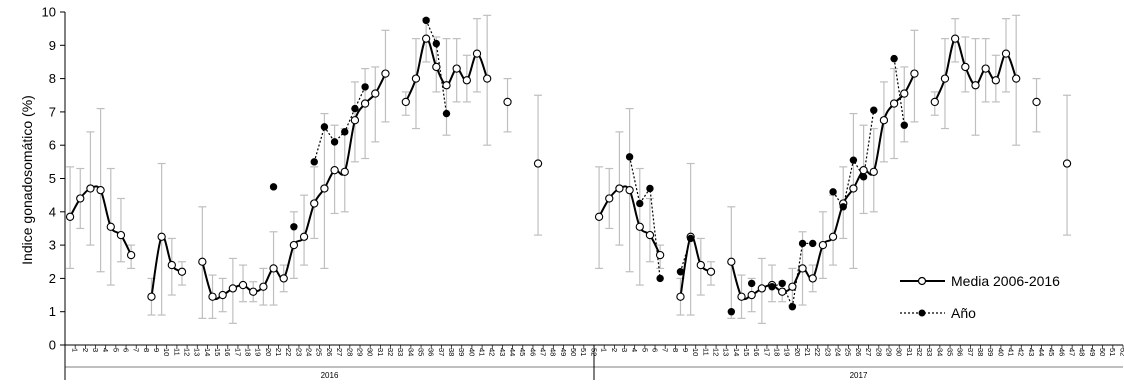 This screenshot has height=384, width=1124. I want to click on x-tick-label: 33, so click(400, 352).